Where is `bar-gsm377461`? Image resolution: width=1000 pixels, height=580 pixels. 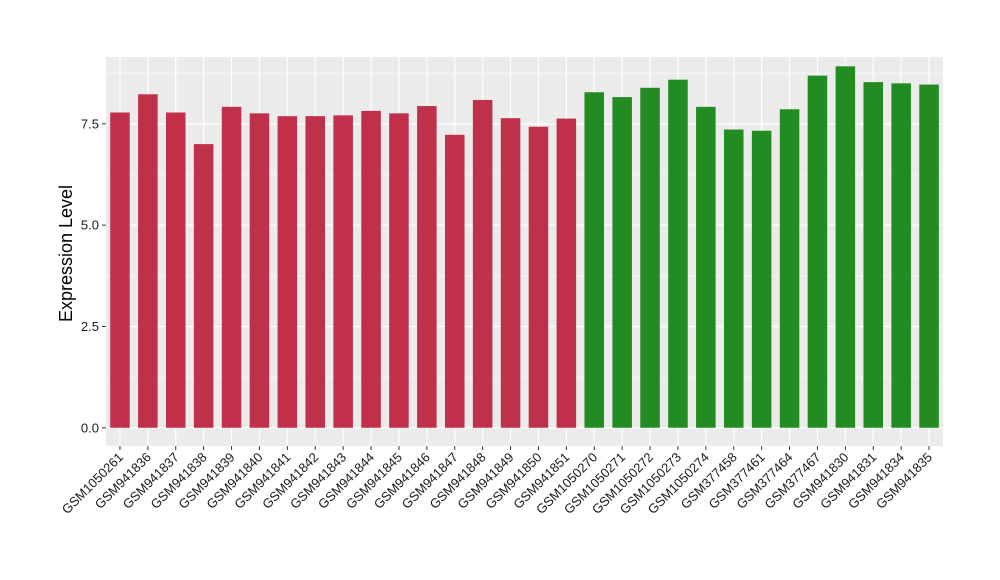
bar-gsm377461 is located at coordinates (761, 279).